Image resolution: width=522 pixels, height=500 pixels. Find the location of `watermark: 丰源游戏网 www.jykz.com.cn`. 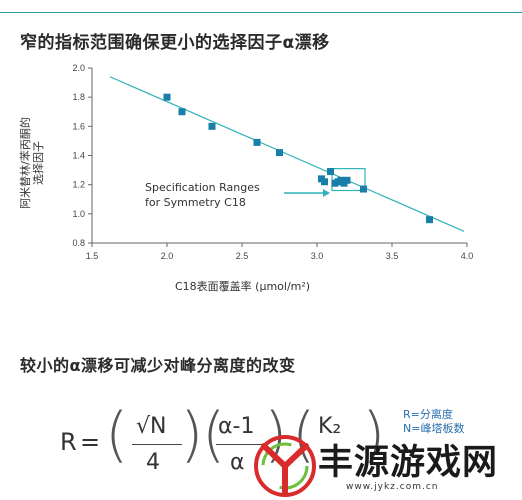

watermark: 丰源游戏网 www.jykz.com.cn is located at coordinates (386, 466).